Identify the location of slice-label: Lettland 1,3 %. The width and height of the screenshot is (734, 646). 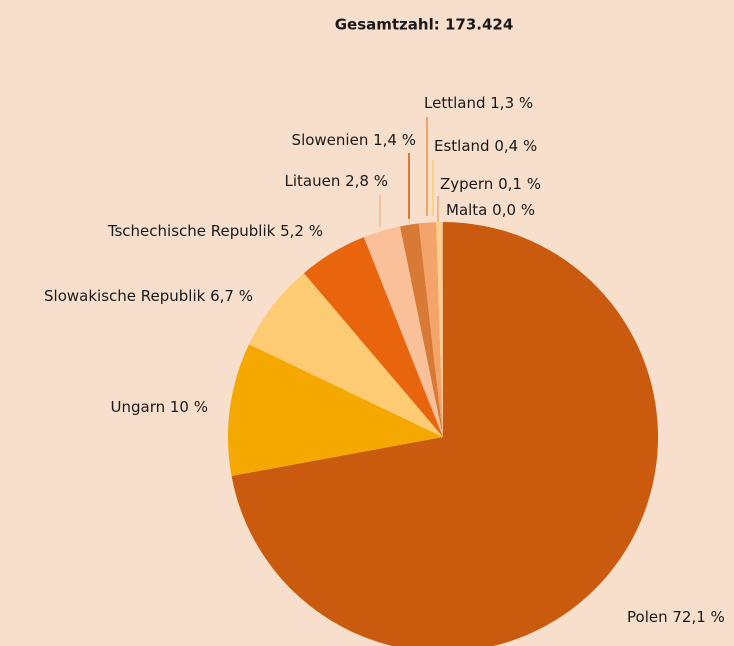
(478, 103).